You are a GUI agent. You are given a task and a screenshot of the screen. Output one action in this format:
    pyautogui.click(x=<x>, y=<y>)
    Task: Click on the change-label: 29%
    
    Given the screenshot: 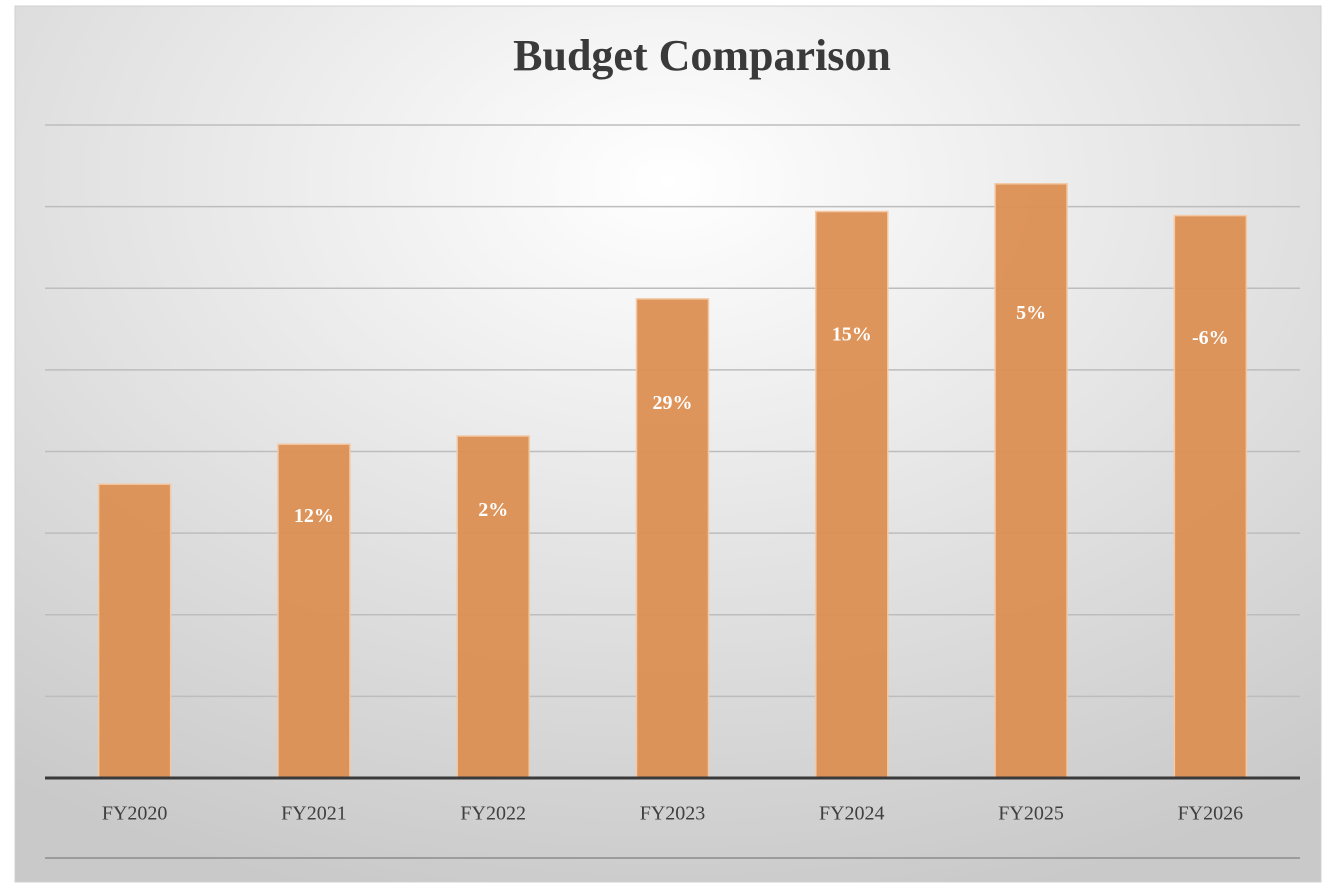 What is the action you would take?
    pyautogui.click(x=673, y=403)
    